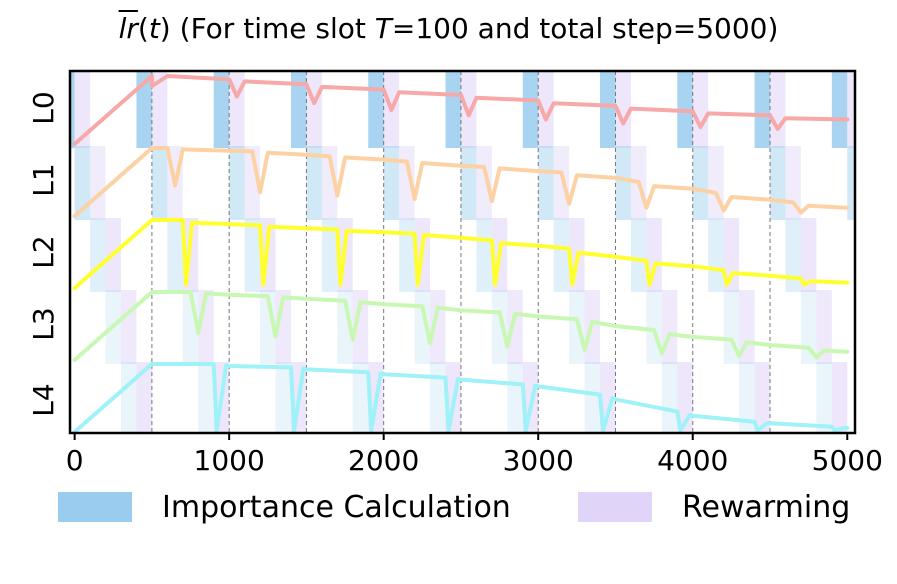 This screenshot has width=897, height=584. I want to click on series-line-l2, so click(461, 254).